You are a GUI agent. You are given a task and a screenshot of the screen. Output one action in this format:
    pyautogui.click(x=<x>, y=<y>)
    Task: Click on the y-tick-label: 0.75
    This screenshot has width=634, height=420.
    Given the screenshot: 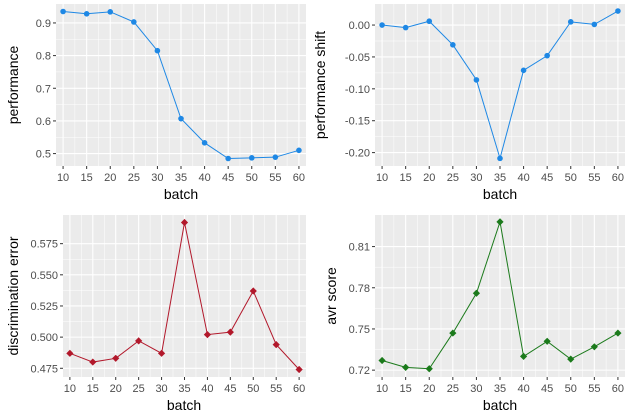 What is the action you would take?
    pyautogui.click(x=359, y=330)
    